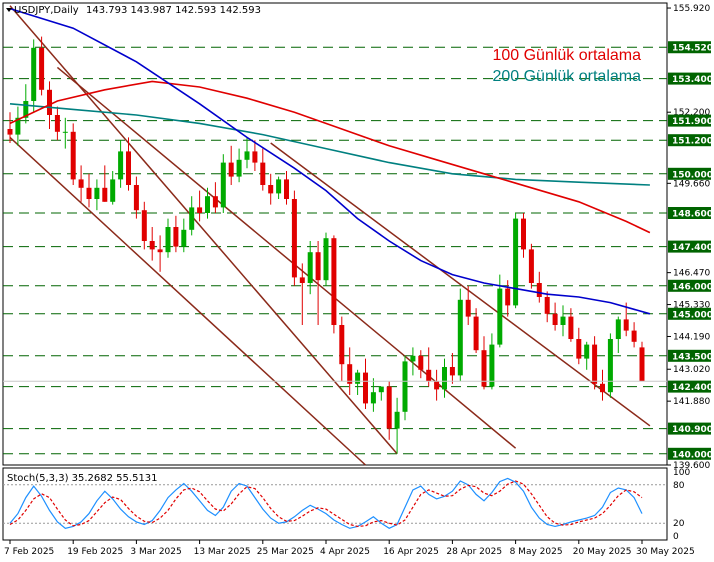 Image resolution: width=714 pixels, height=562 pixels. Describe the element at coordinates (285, 552) in the screenshot. I see `time-tick-label: 25 Mar 2025` at that location.